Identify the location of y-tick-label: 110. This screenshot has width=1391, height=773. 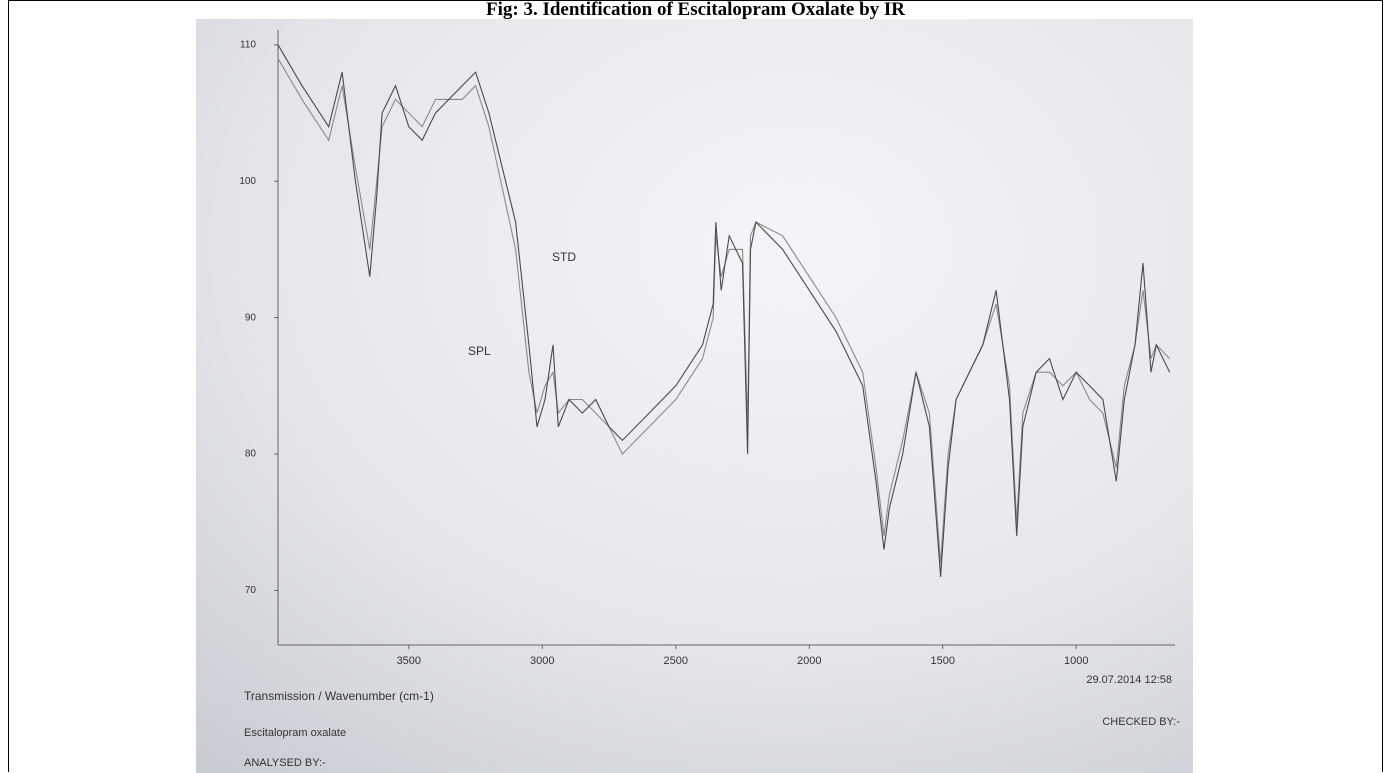
(248, 44).